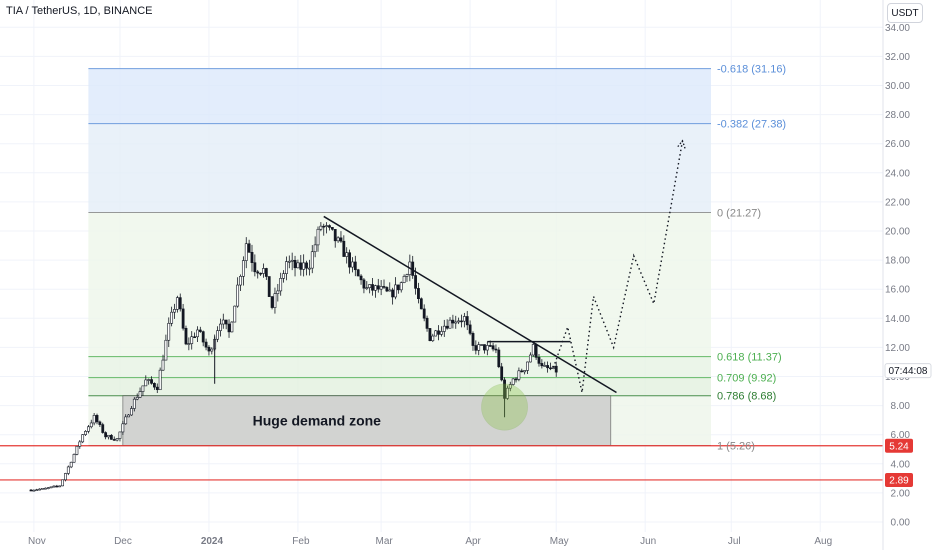 The image size is (932, 550). What do you see at coordinates (734, 541) in the screenshot?
I see `x-tick-label: Jul` at bounding box center [734, 541].